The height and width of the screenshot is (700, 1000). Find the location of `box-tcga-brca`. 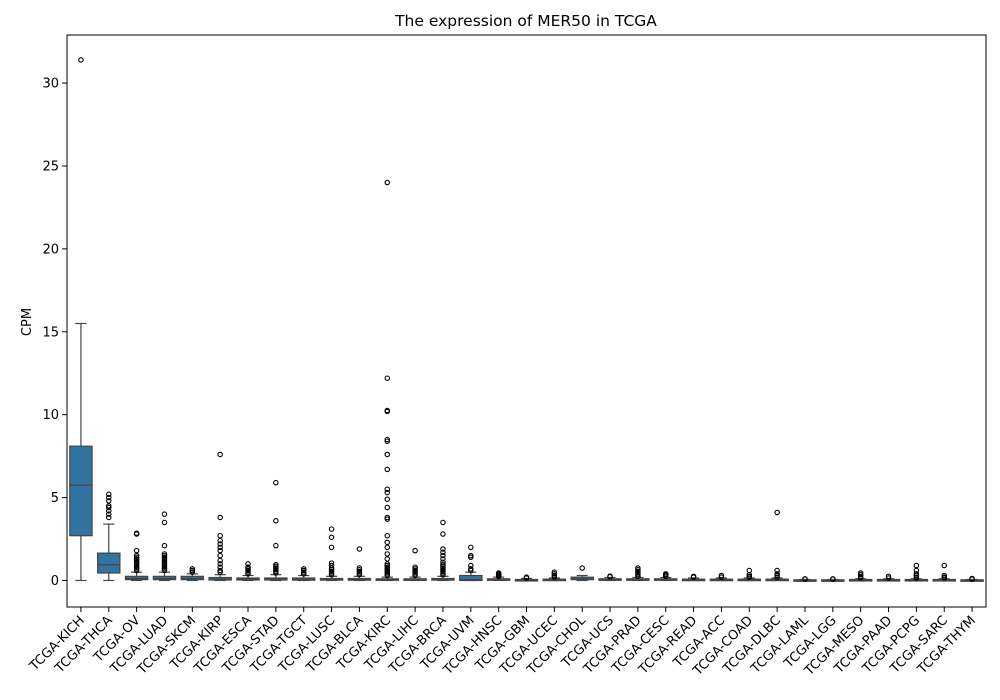

box-tcga-brca is located at coordinates (443, 550).